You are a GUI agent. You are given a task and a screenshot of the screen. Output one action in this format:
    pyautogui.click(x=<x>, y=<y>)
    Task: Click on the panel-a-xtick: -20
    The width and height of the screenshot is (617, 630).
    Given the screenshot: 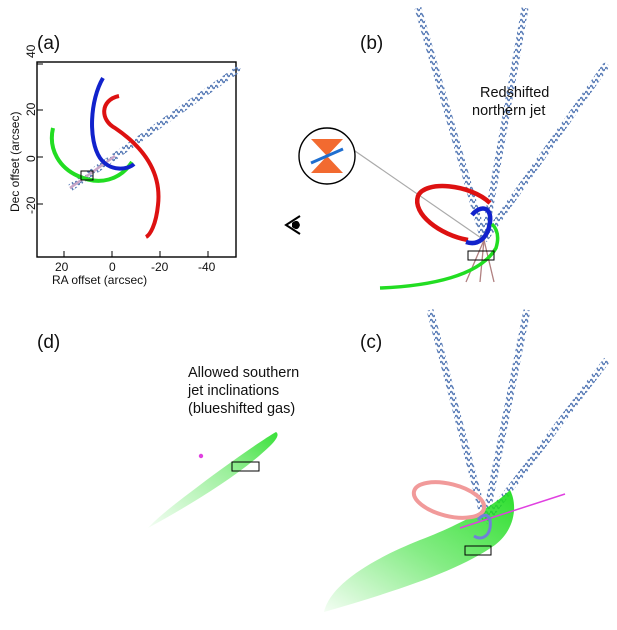 What is the action you would take?
    pyautogui.click(x=160, y=267)
    